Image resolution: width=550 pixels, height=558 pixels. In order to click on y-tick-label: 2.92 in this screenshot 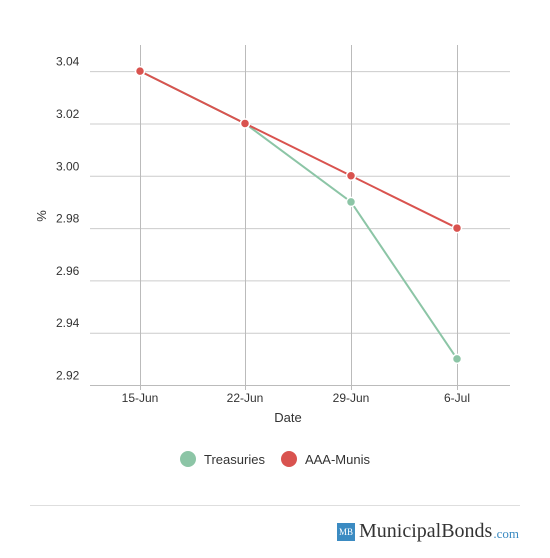, I will do `click(68, 376)`.